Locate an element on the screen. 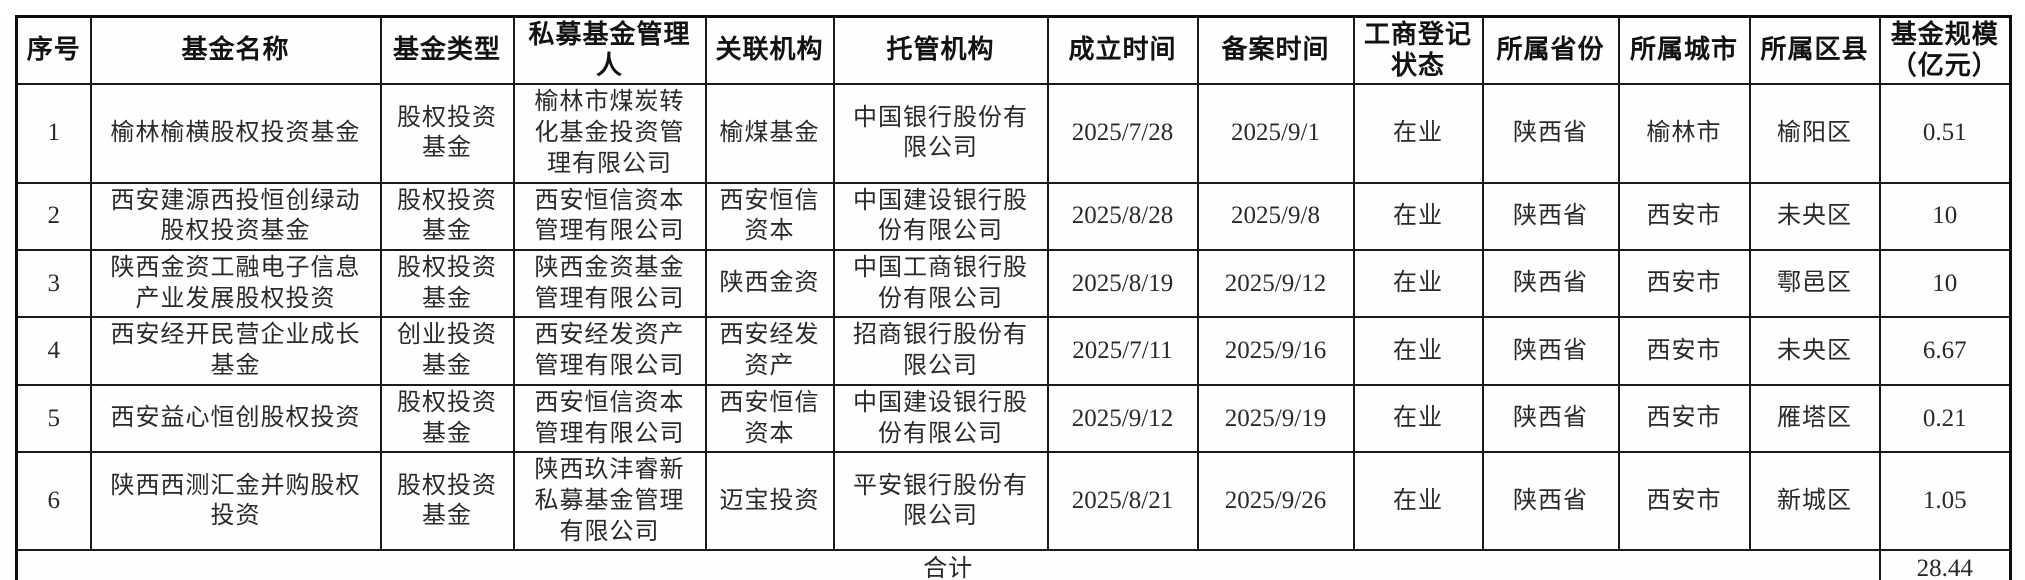 The width and height of the screenshot is (2025, 580). cell-filing-date: 2025/9/12 is located at coordinates (1275, 283).